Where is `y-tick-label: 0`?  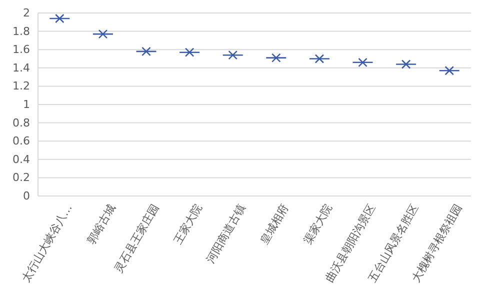 y-tick-label: 0 is located at coordinates (26, 196).